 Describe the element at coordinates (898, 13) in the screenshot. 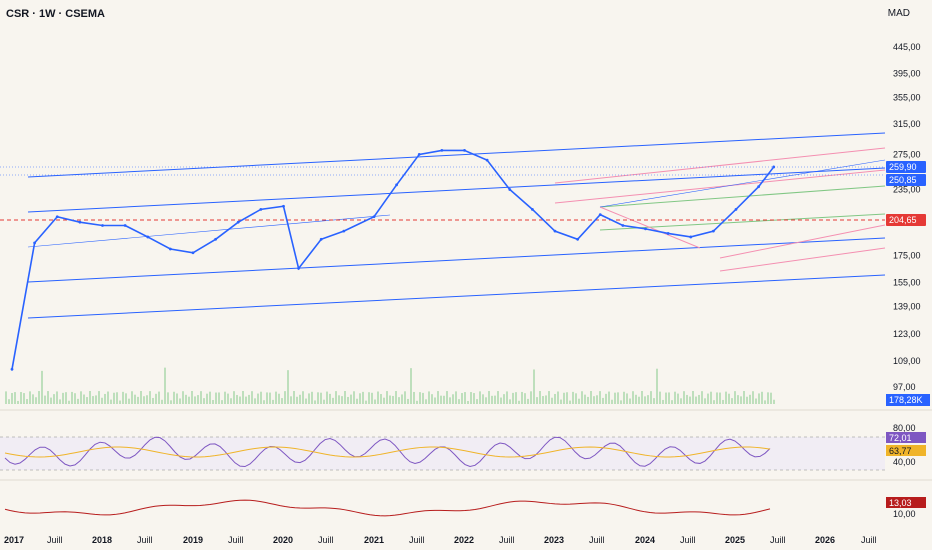

I see `currency-label: MAD` at that location.